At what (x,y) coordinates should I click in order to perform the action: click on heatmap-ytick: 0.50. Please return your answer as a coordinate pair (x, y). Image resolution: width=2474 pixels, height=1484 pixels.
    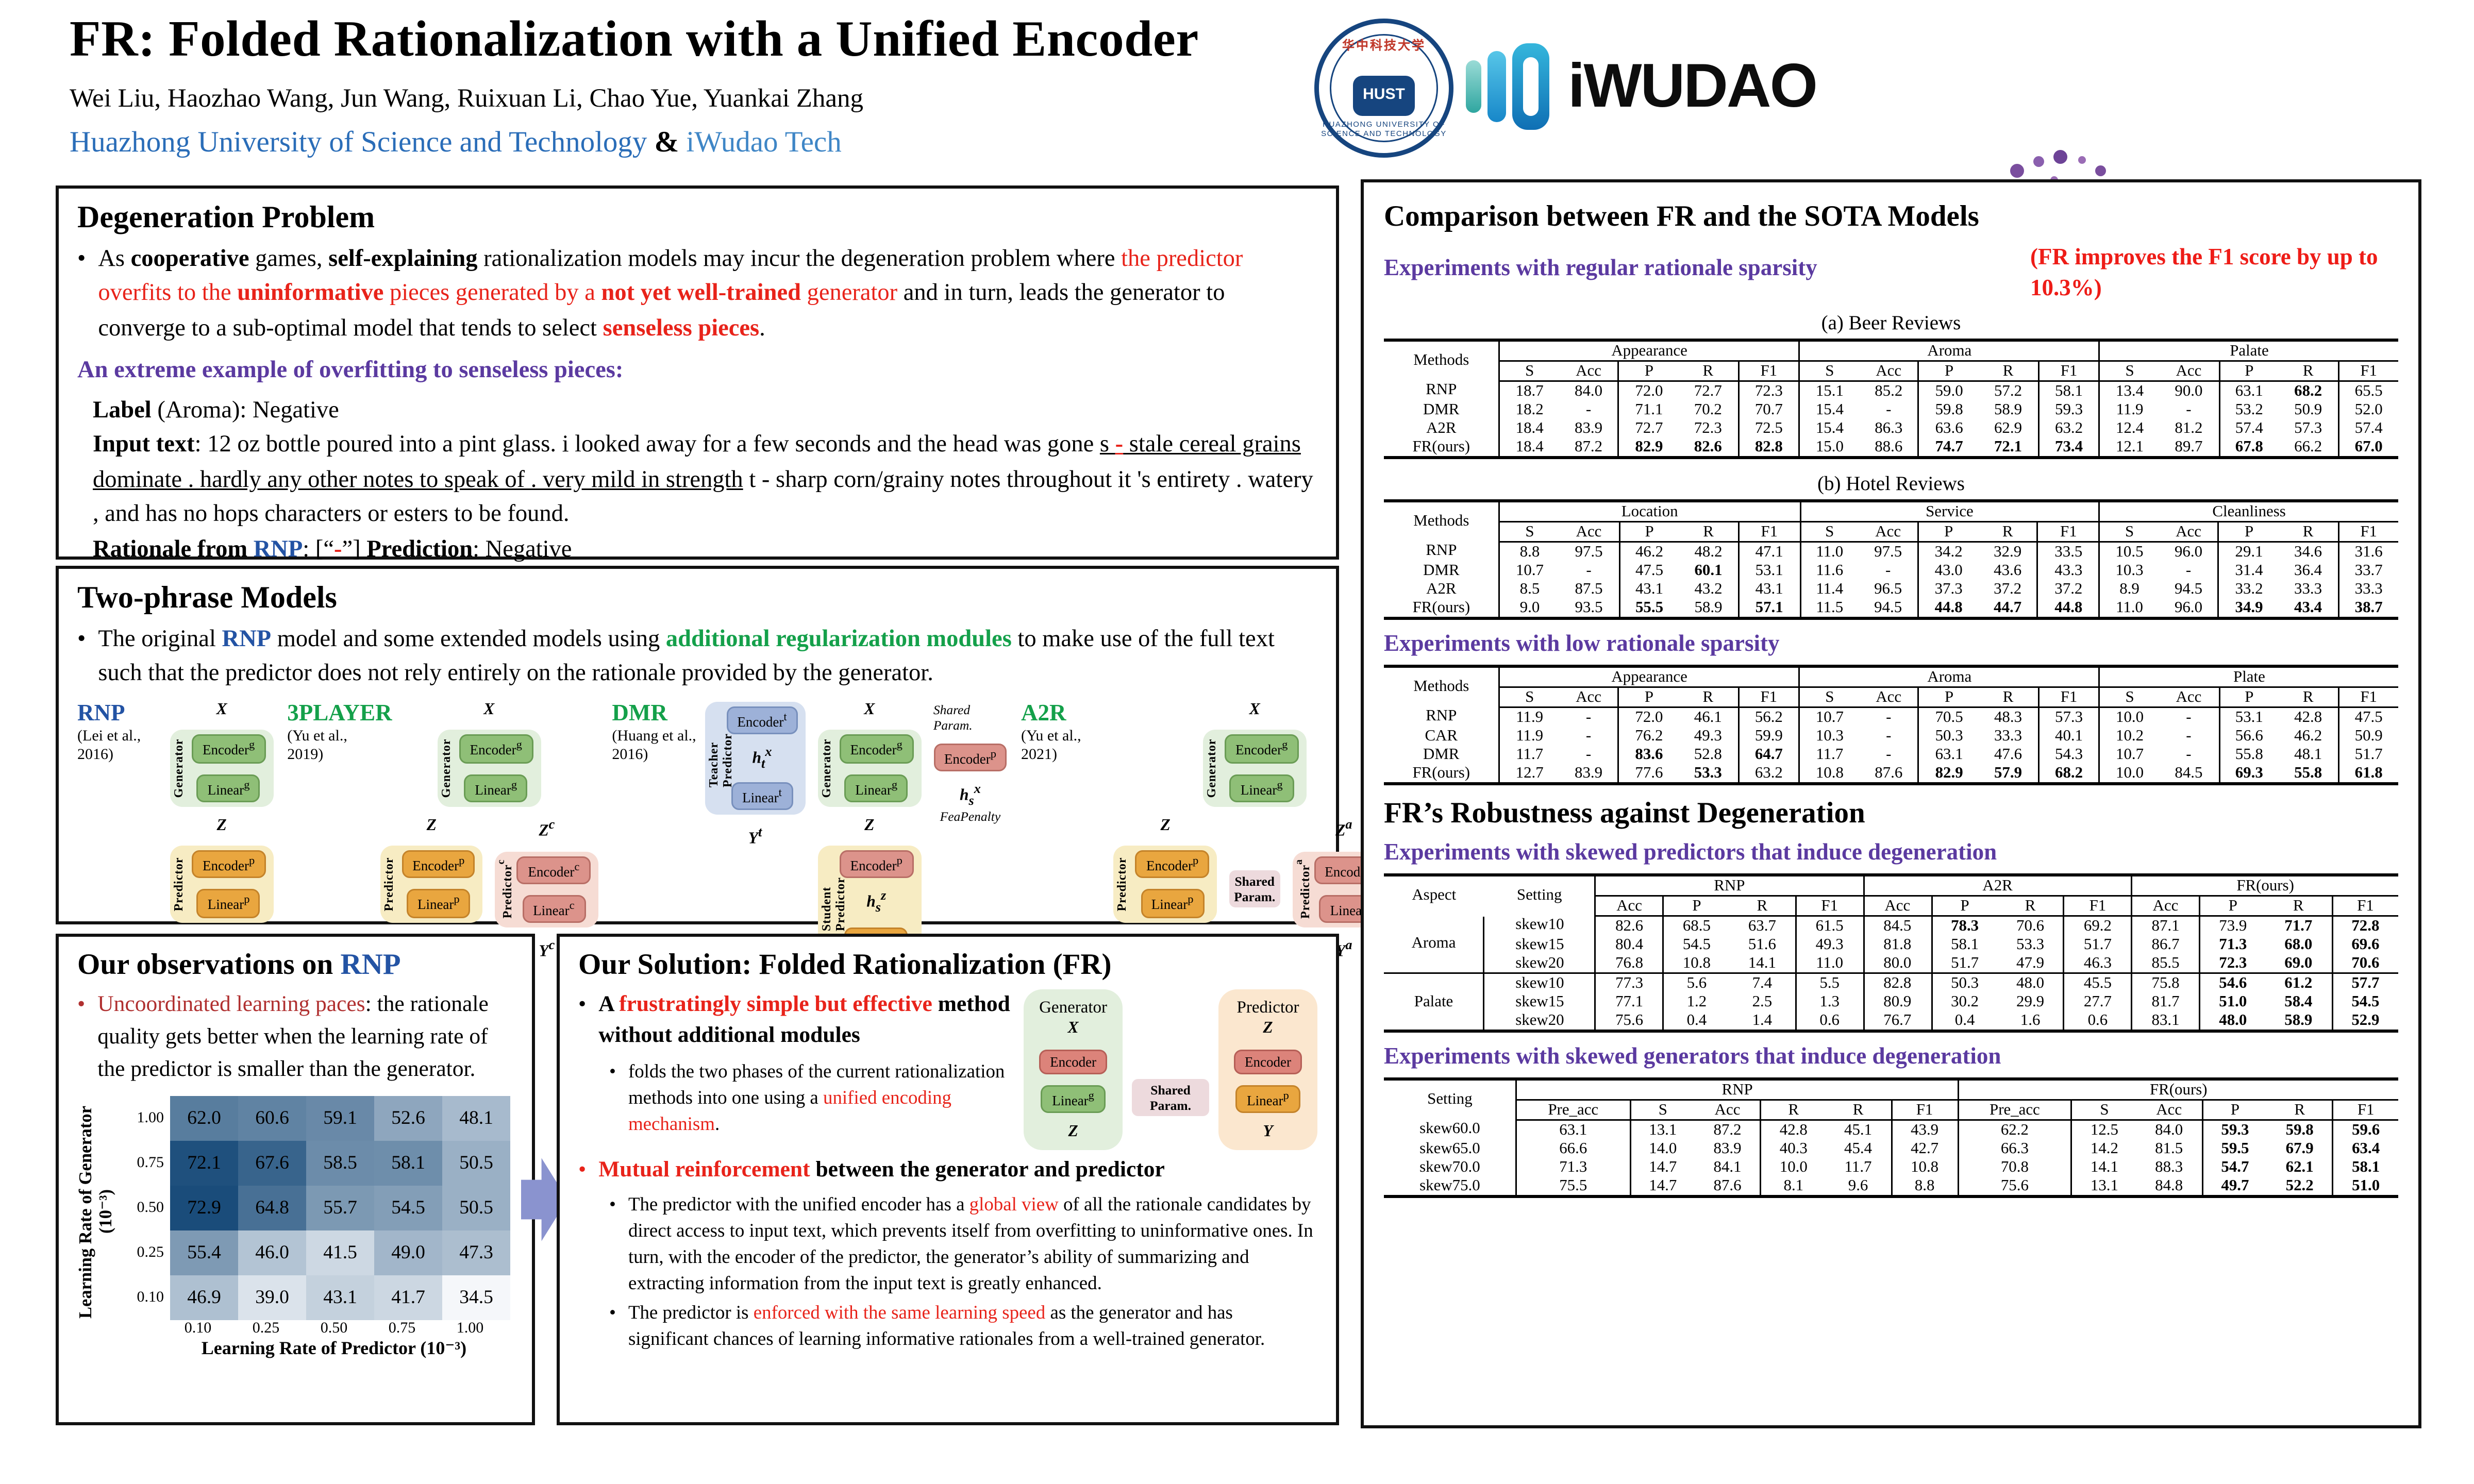
    Looking at the image, I should click on (150, 1208).